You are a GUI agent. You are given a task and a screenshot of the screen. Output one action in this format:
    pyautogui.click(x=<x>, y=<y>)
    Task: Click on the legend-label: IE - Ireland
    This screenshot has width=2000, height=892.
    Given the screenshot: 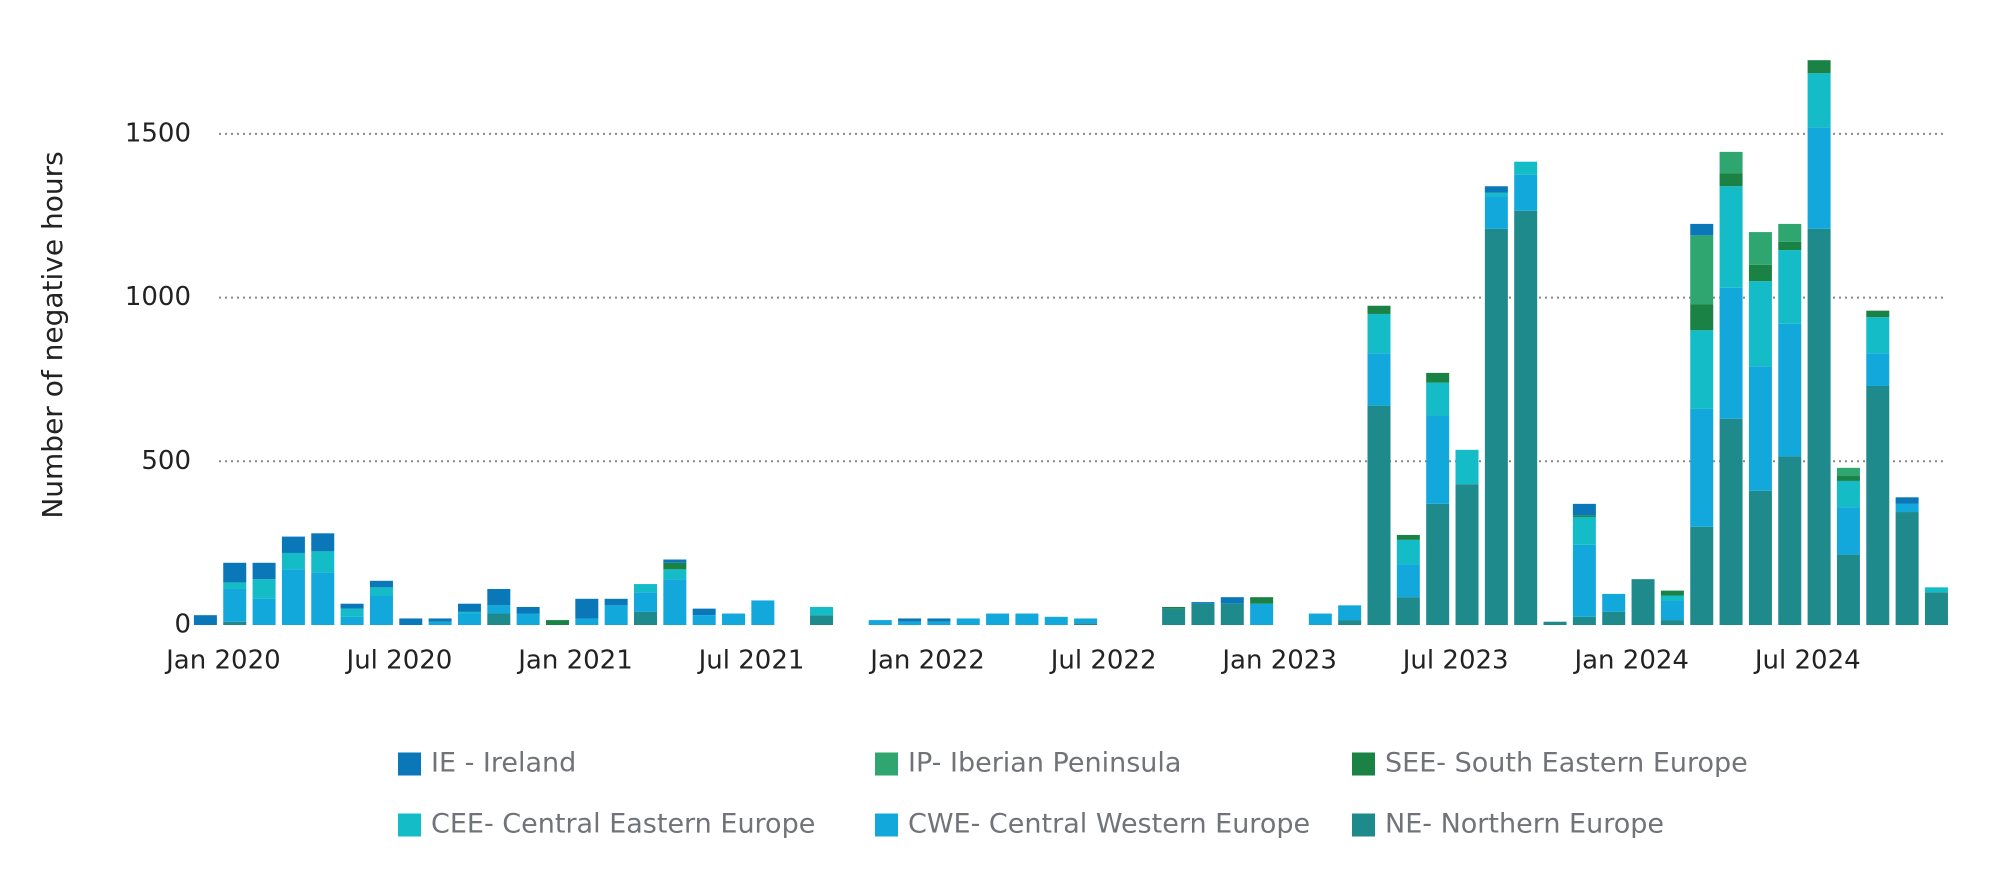 What is the action you would take?
    pyautogui.click(x=503, y=763)
    